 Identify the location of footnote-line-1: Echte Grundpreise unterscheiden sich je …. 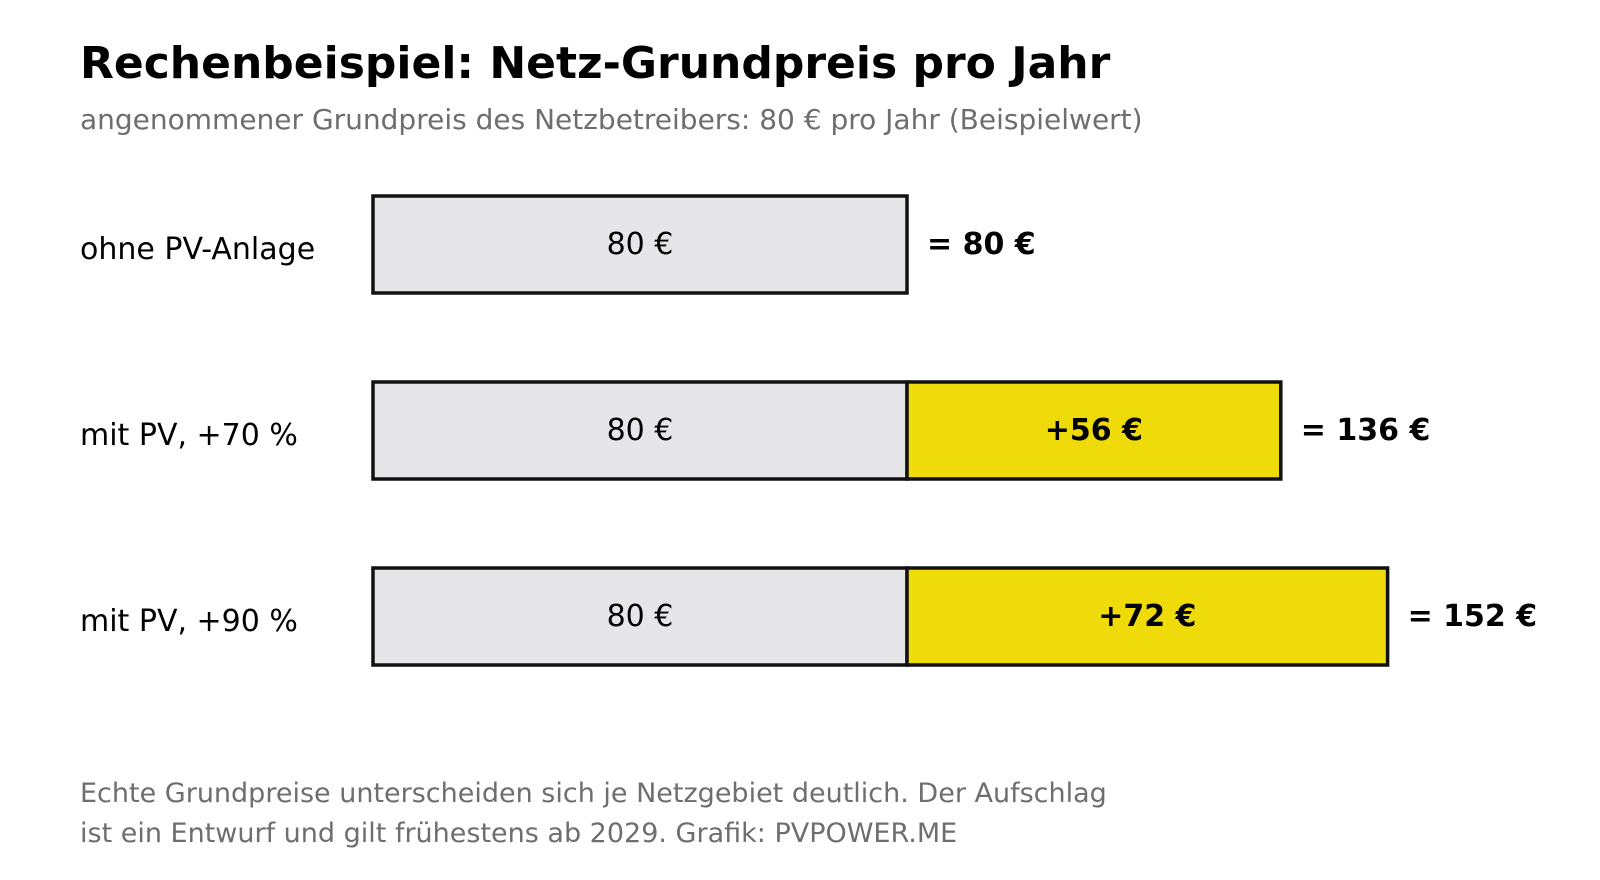
(593, 793).